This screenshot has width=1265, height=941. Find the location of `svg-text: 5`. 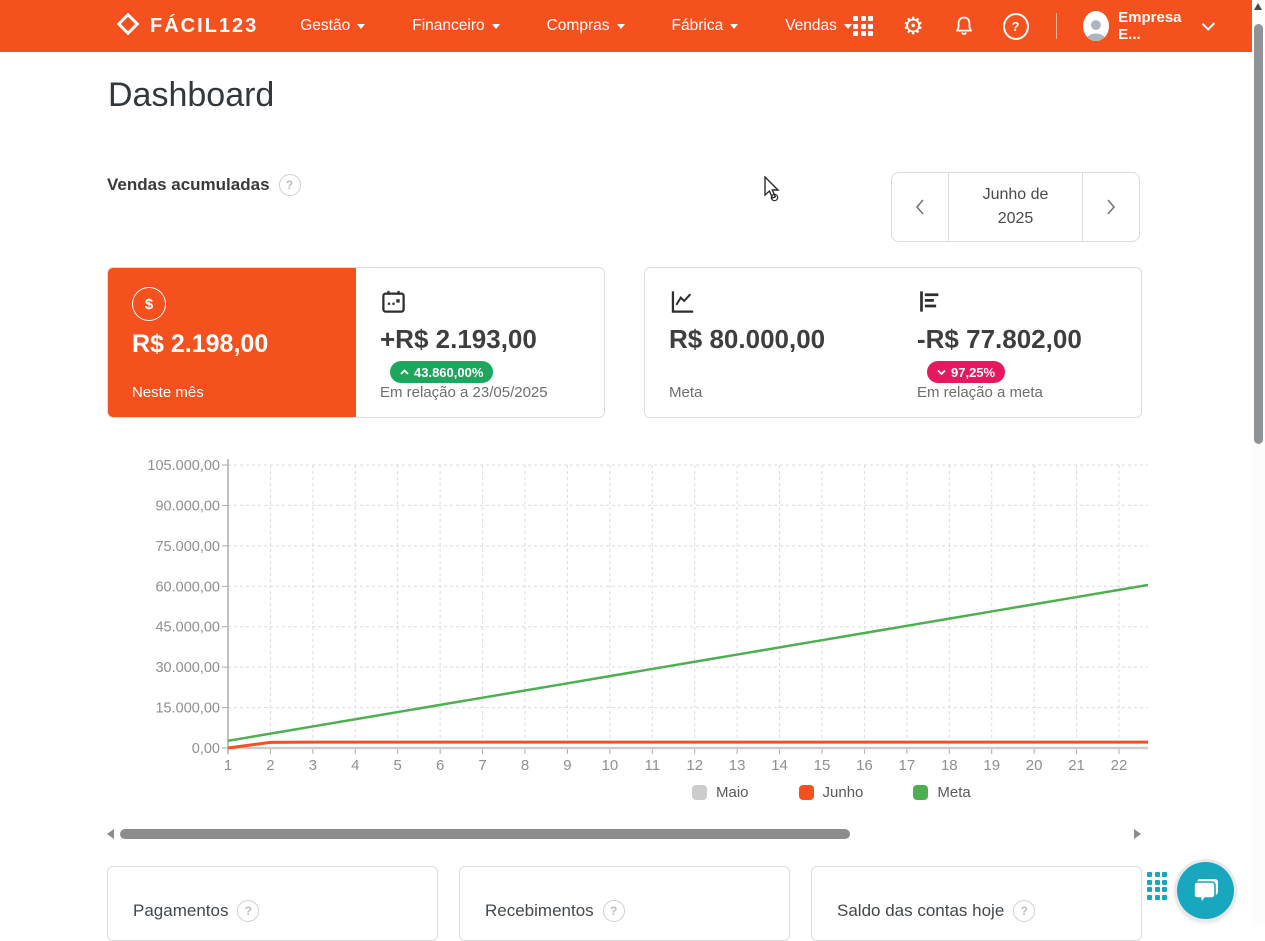

svg-text: 5 is located at coordinates (398, 765).